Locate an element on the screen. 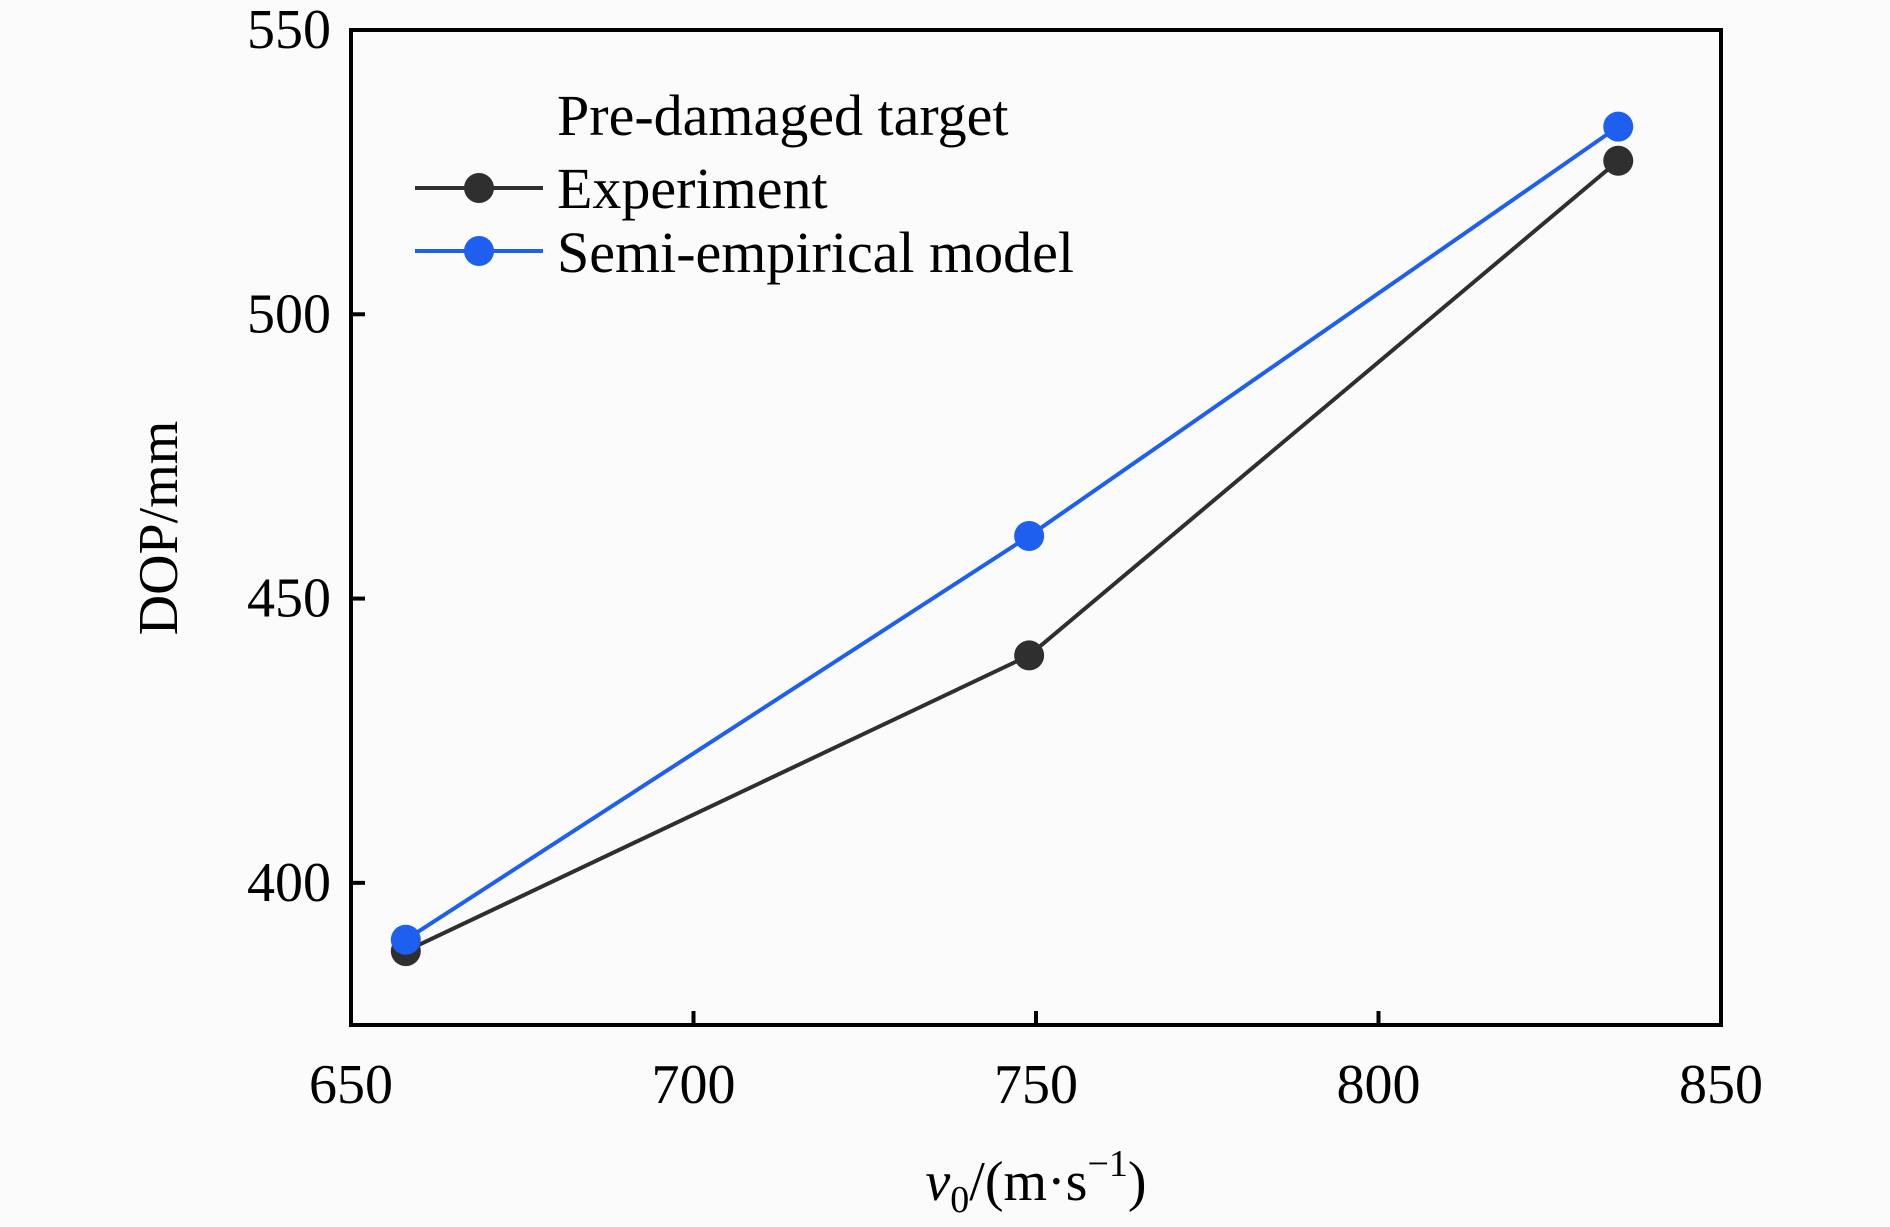 This screenshot has width=1890, height=1227. x-axis-title: v0/(m·s−1) is located at coordinates (1035, 1182).